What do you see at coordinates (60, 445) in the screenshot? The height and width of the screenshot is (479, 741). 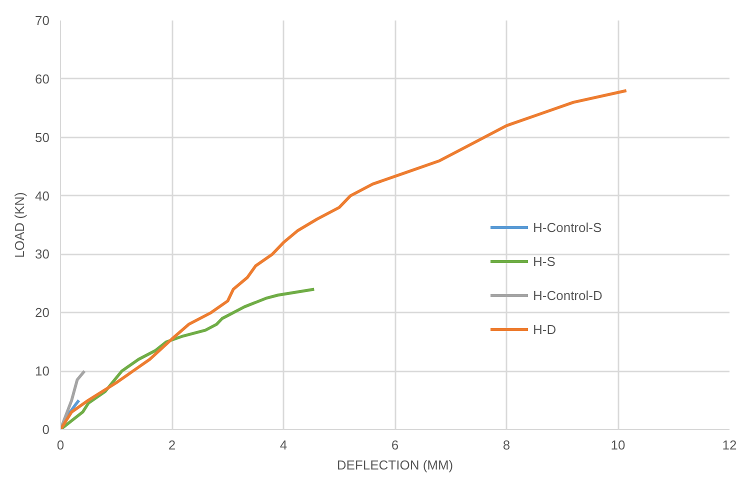 I see `x-tick-label: 0` at bounding box center [60, 445].